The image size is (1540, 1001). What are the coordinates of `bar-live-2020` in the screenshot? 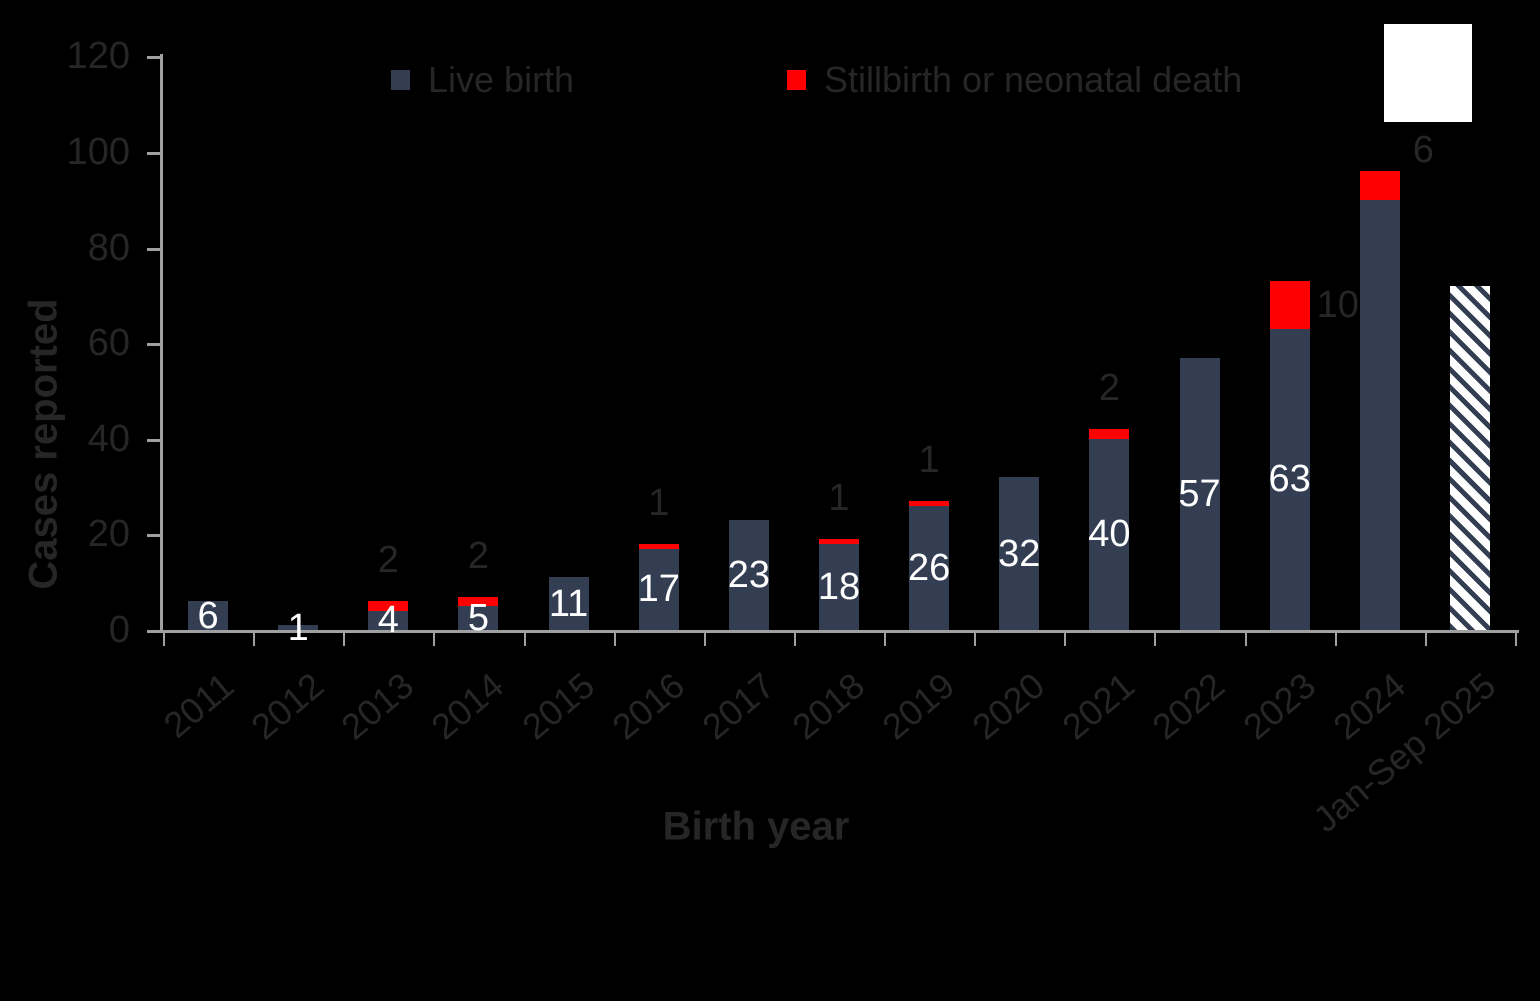 It's located at (1019, 553).